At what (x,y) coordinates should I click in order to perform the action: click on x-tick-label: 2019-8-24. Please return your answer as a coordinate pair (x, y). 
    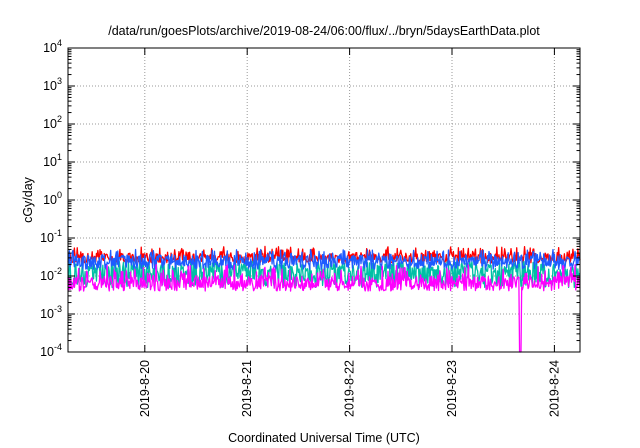
    Looking at the image, I should click on (554, 388).